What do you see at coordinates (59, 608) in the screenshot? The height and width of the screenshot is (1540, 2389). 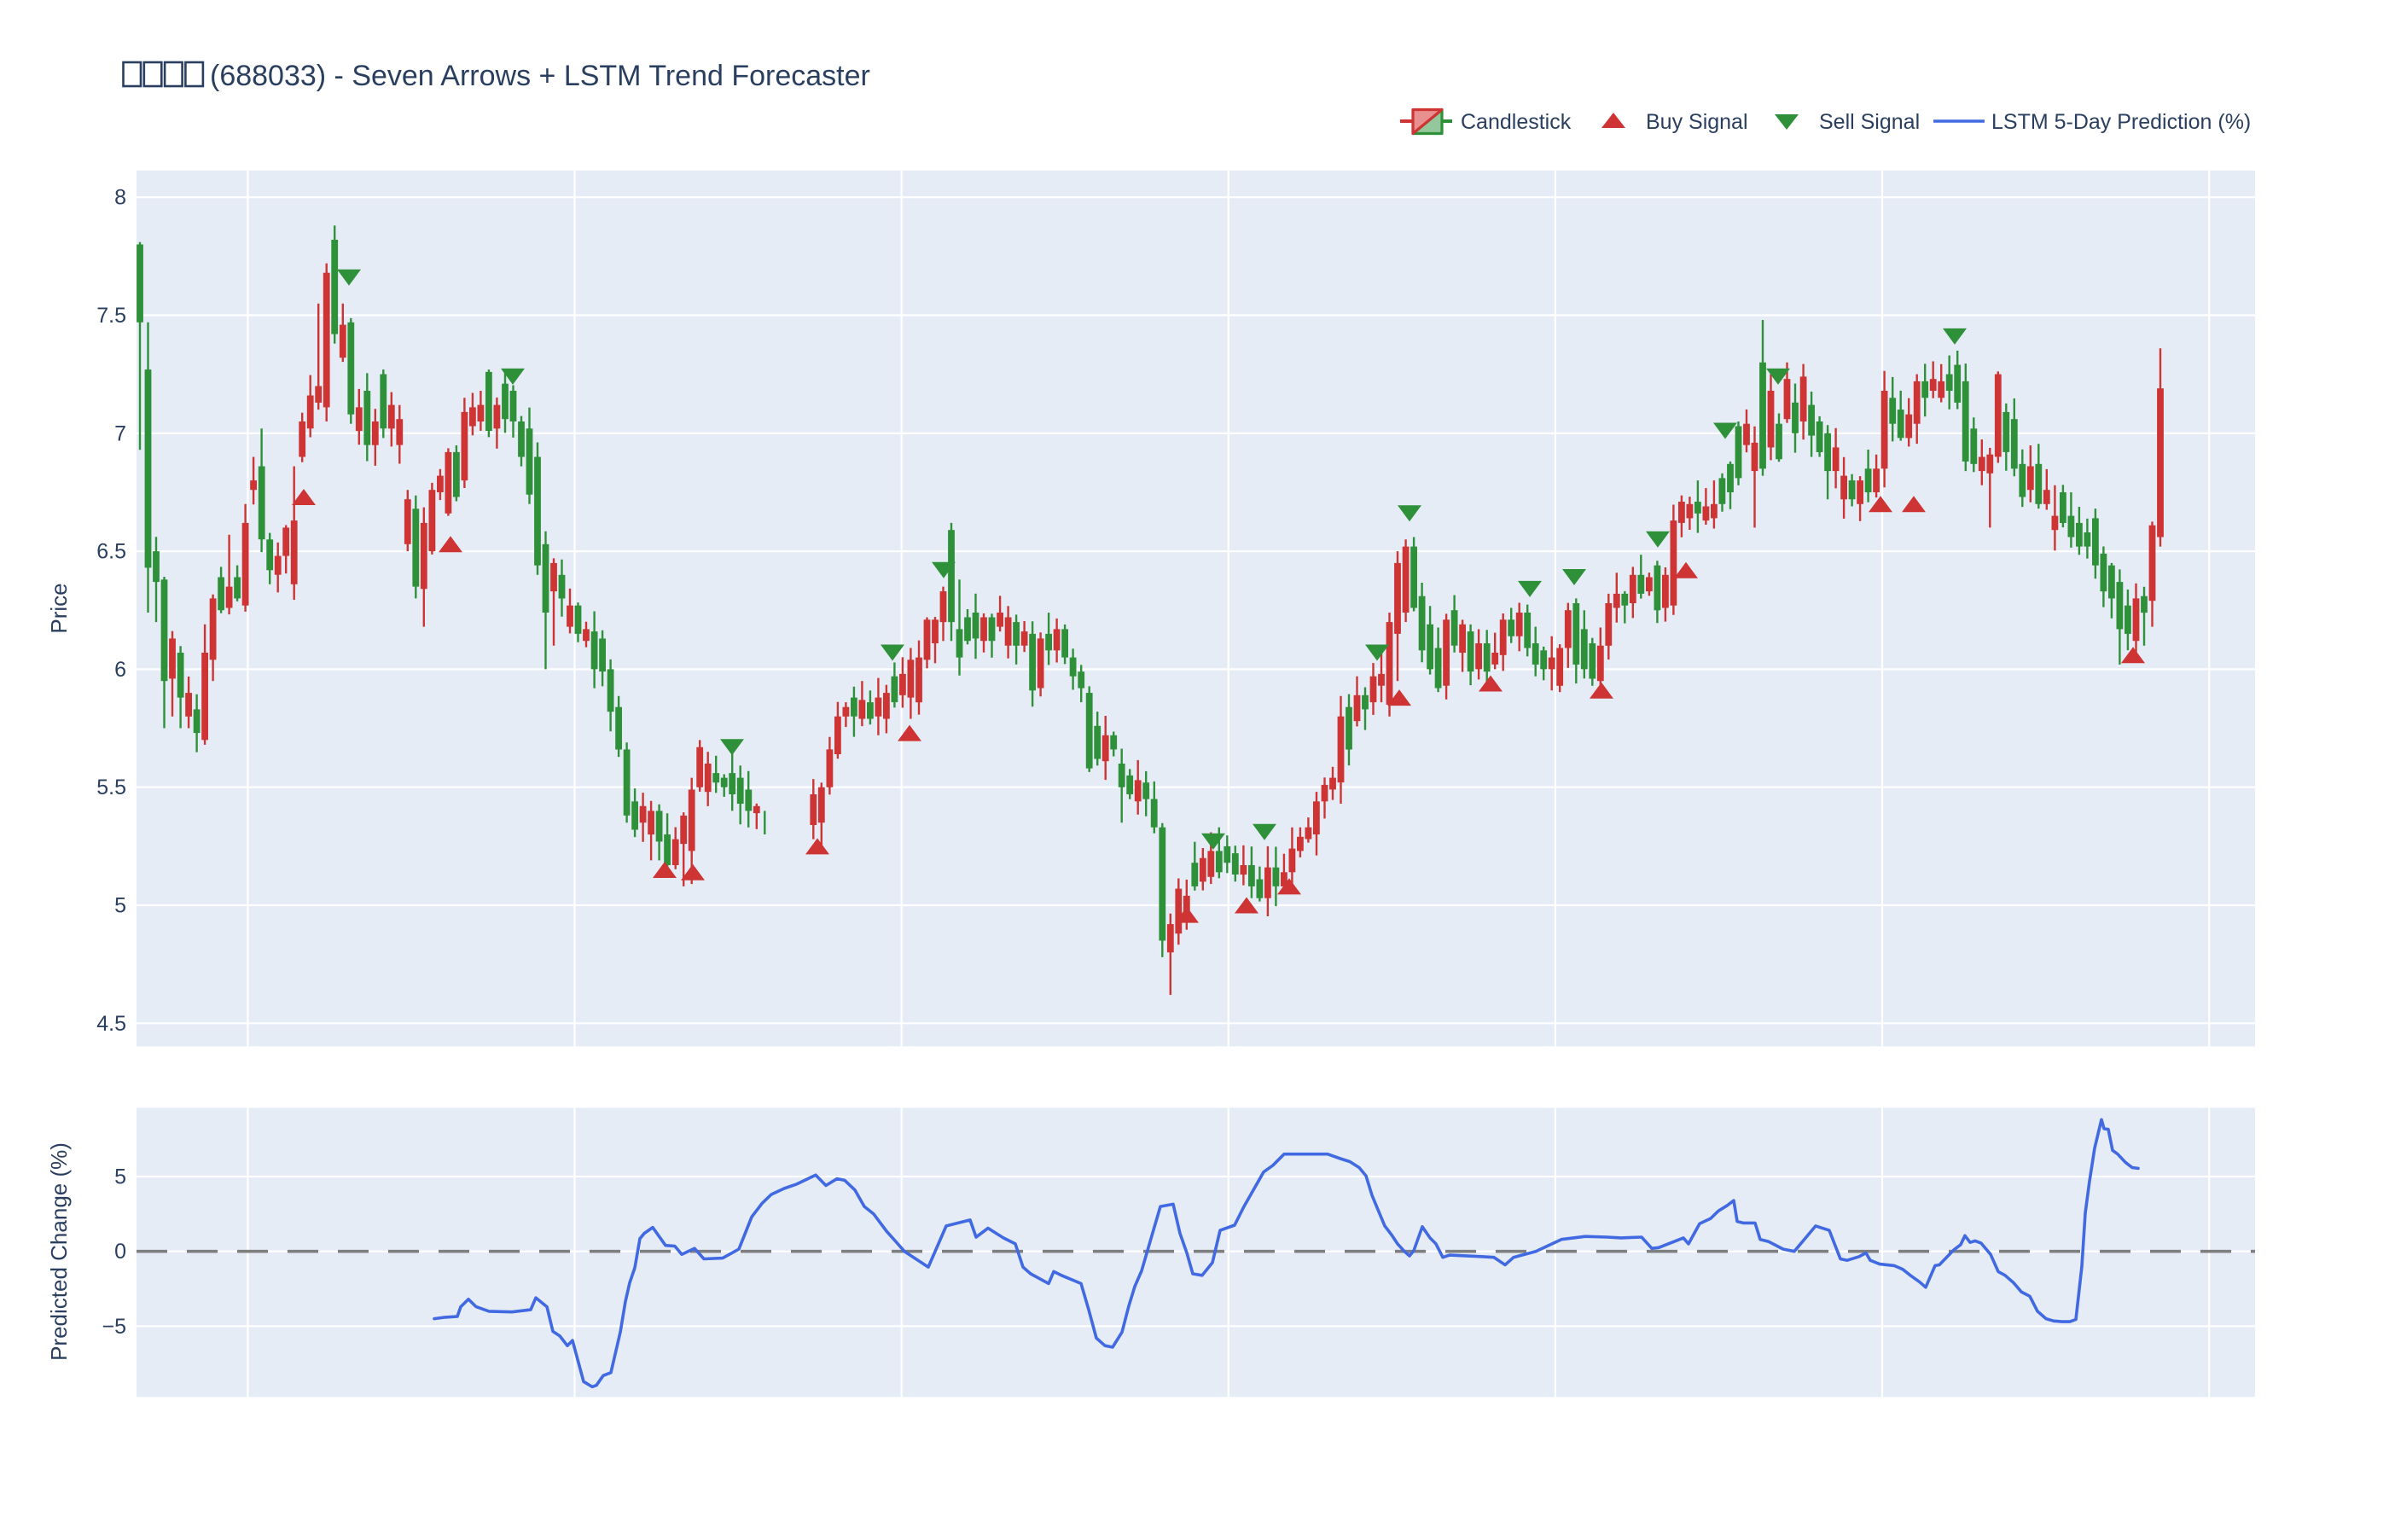 I see `svg-text: Price` at bounding box center [59, 608].